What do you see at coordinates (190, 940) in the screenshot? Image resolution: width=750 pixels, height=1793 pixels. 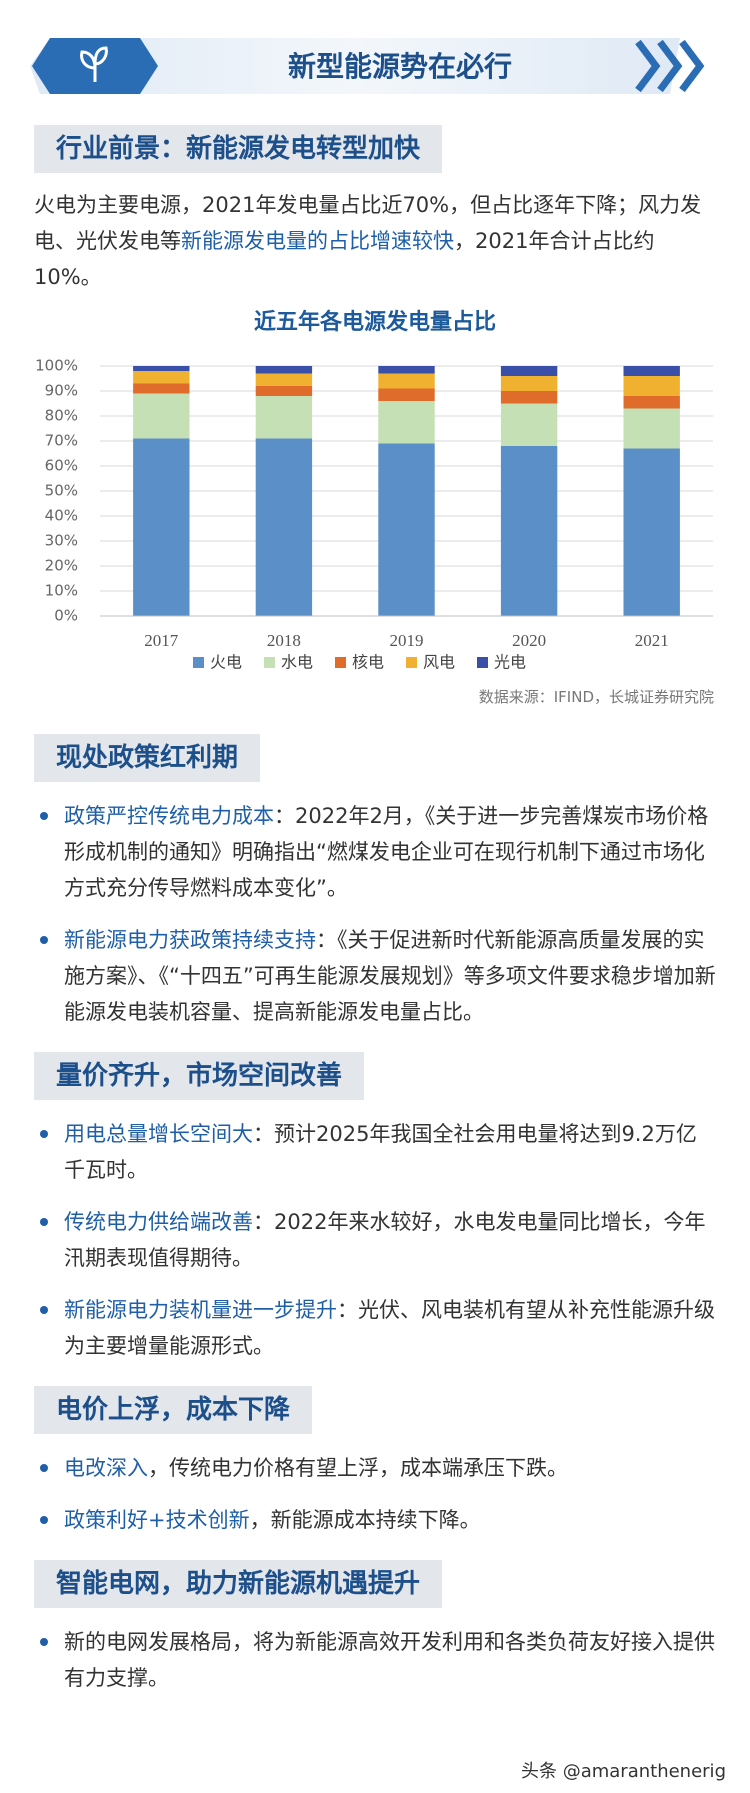 I see `bullet-lead: 新能源电力获政策持续支持` at bounding box center [190, 940].